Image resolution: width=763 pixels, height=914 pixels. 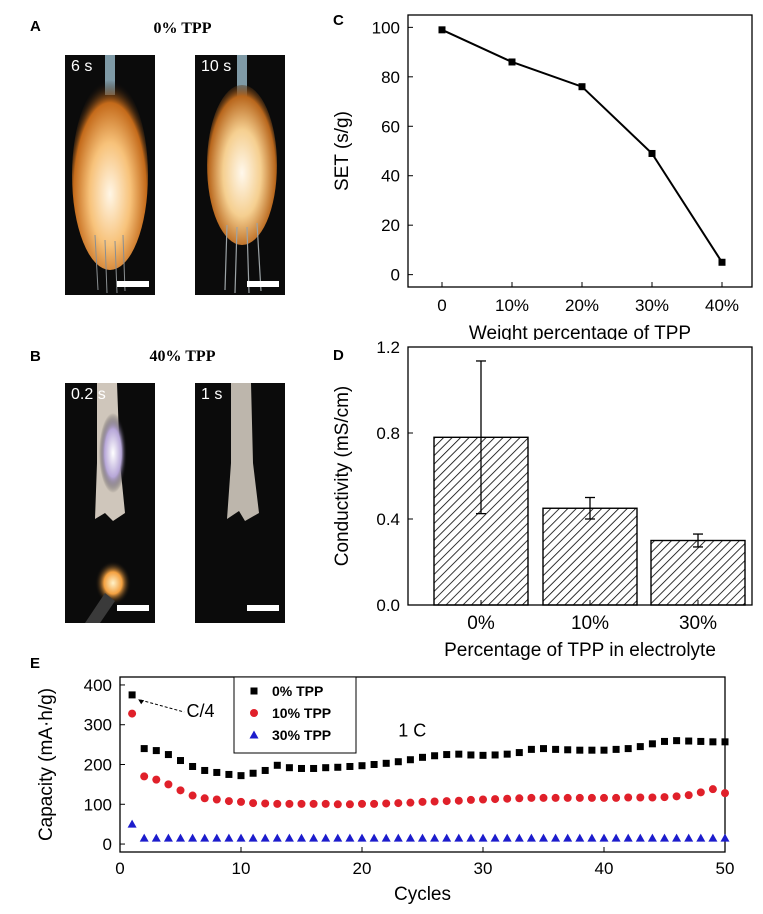 I want to click on time-label: 6 s, so click(x=82, y=66).